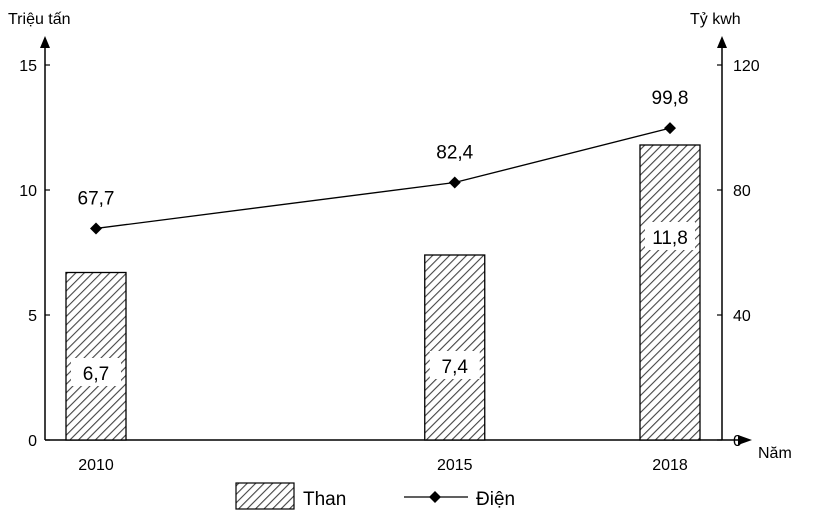 The height and width of the screenshot is (521, 814). Describe the element at coordinates (722, 42) in the screenshot. I see `right-axis-arrow` at that location.